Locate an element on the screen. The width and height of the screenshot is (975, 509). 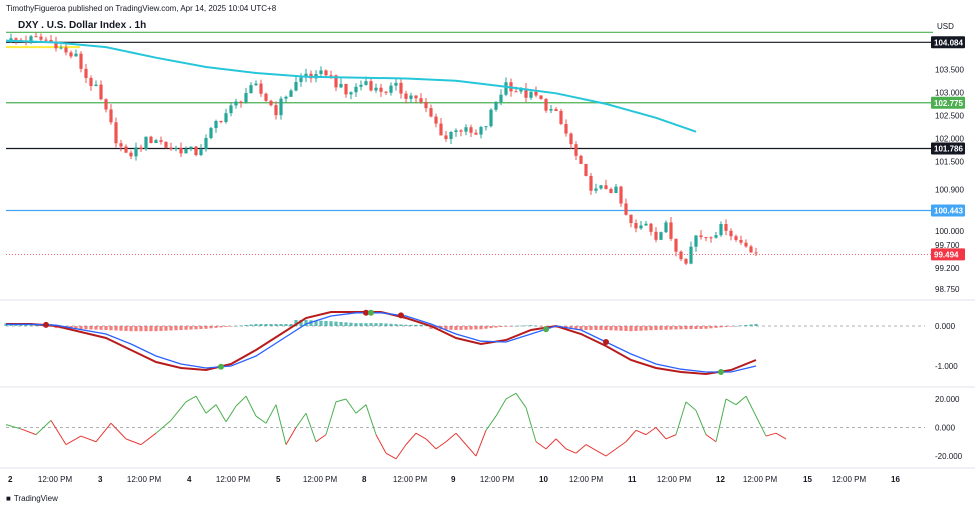
time-axis-tick: 10 is located at coordinates (543, 479).